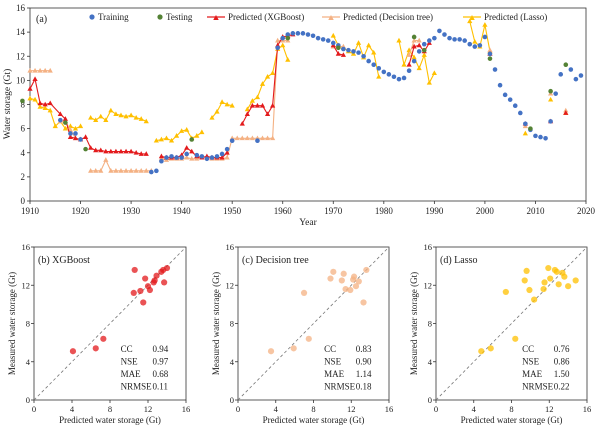  I want to click on panel-b-ytick-label: 16, so click(26, 247).